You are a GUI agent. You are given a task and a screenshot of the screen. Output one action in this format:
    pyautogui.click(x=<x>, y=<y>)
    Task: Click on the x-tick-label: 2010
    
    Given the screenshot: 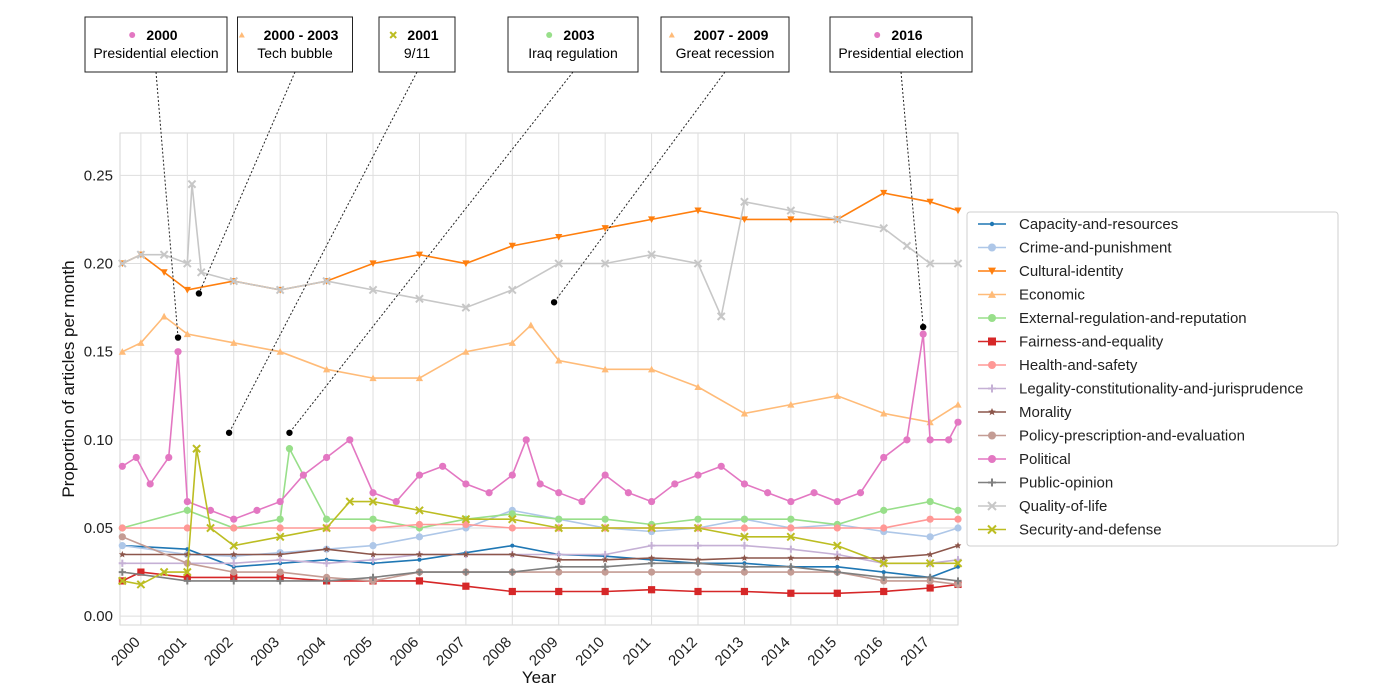 What is the action you would take?
    pyautogui.click(x=590, y=652)
    